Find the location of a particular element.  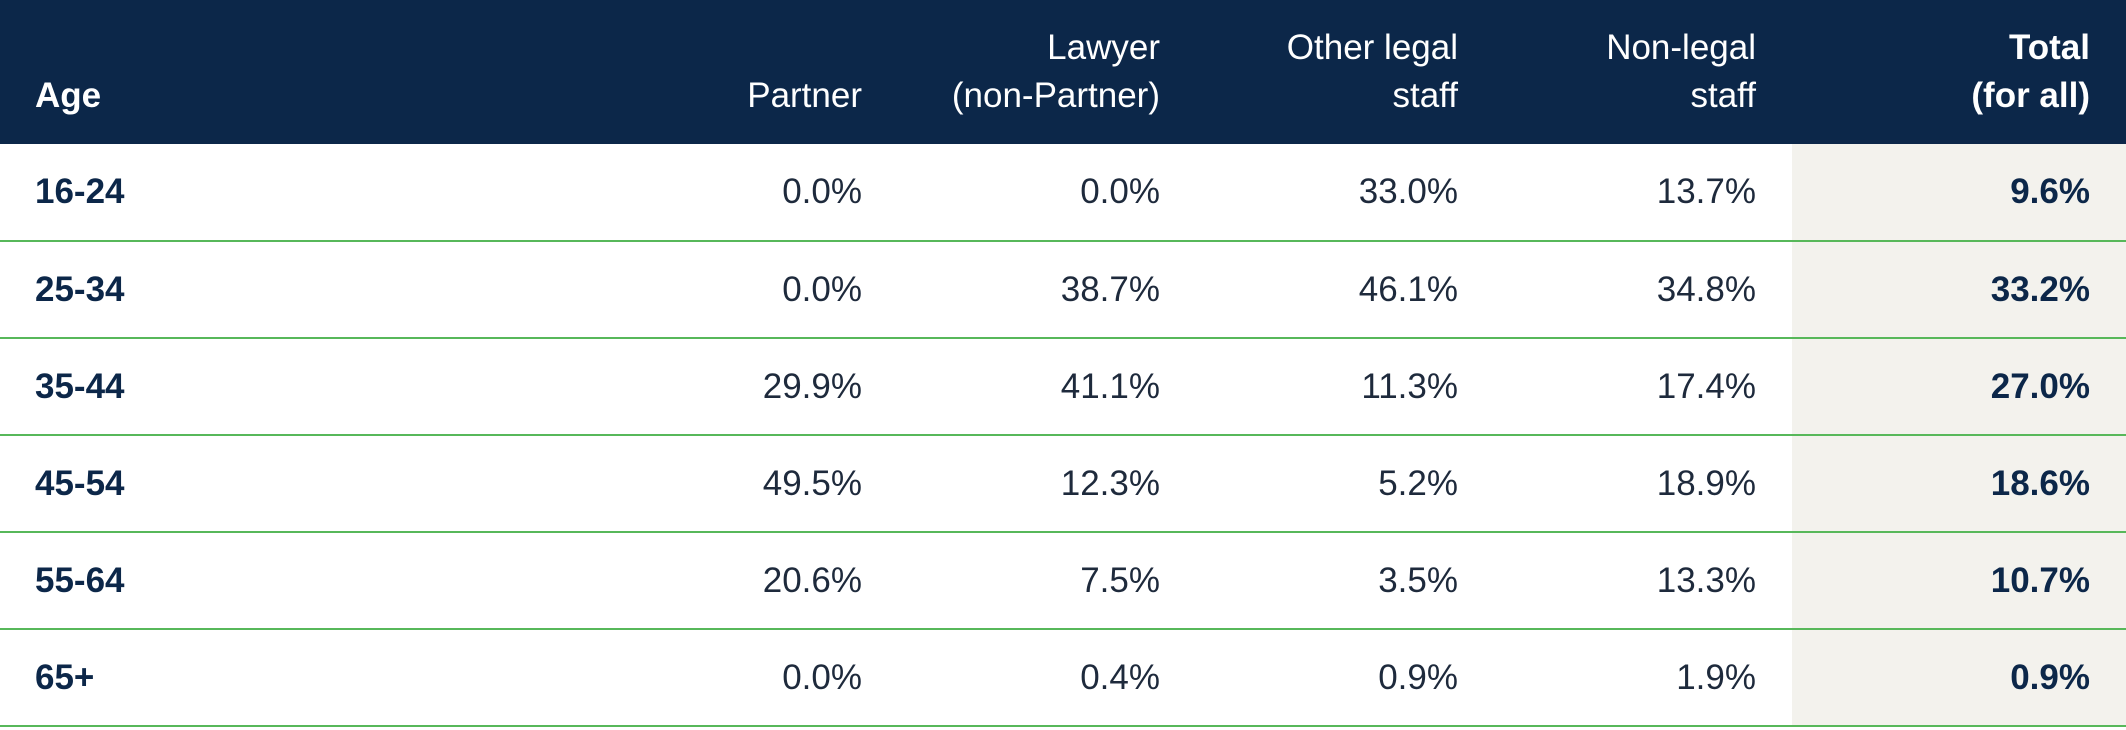

header-total-line-2: (for all) is located at coordinates (2030, 95).